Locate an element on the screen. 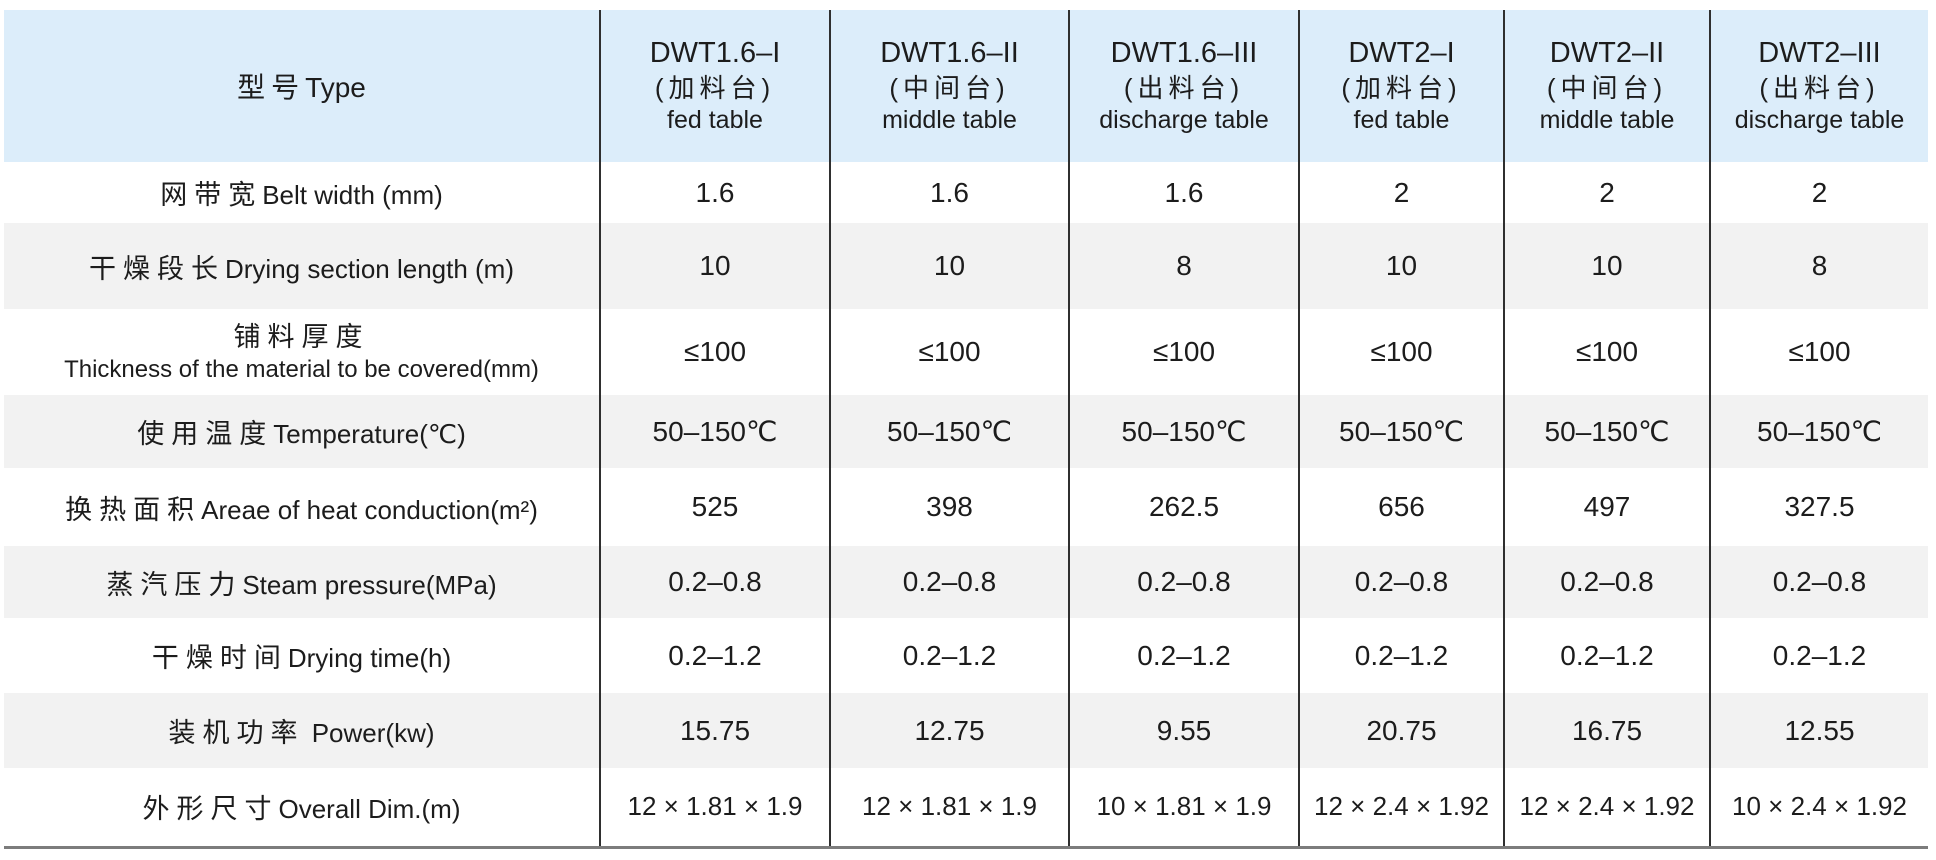 Image resolution: width=1936 pixels, height=860 pixels. model-name: DWT2–I is located at coordinates (1401, 53).